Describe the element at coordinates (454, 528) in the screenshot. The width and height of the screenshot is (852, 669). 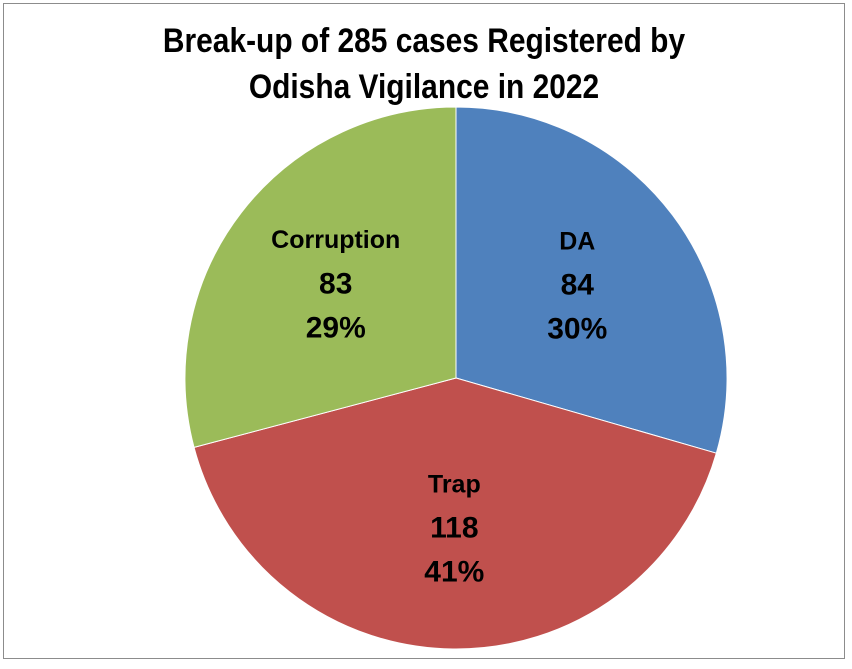
I see `slice-label-value-trap: 118` at that location.